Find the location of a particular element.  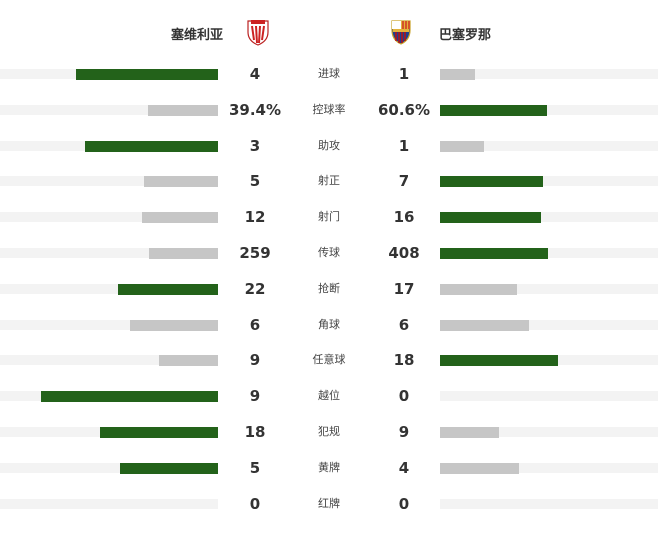

stat-label: 助攻 is located at coordinates (329, 145).